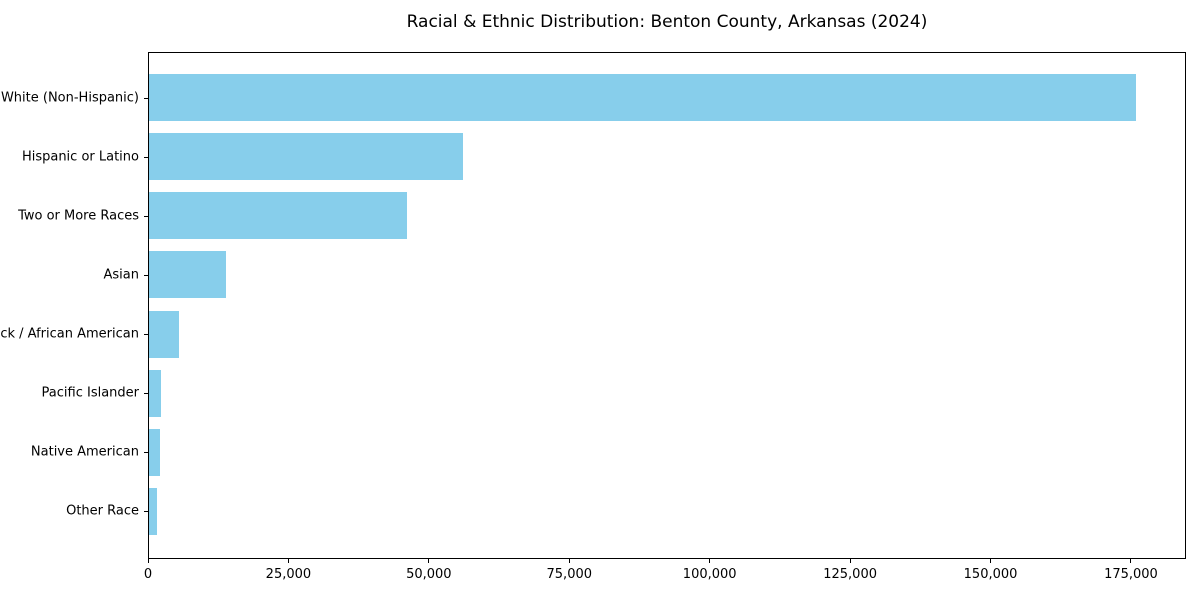 This screenshot has width=1200, height=600. Describe the element at coordinates (608, 452) in the screenshot. I see `bar-row: Native American` at that location.